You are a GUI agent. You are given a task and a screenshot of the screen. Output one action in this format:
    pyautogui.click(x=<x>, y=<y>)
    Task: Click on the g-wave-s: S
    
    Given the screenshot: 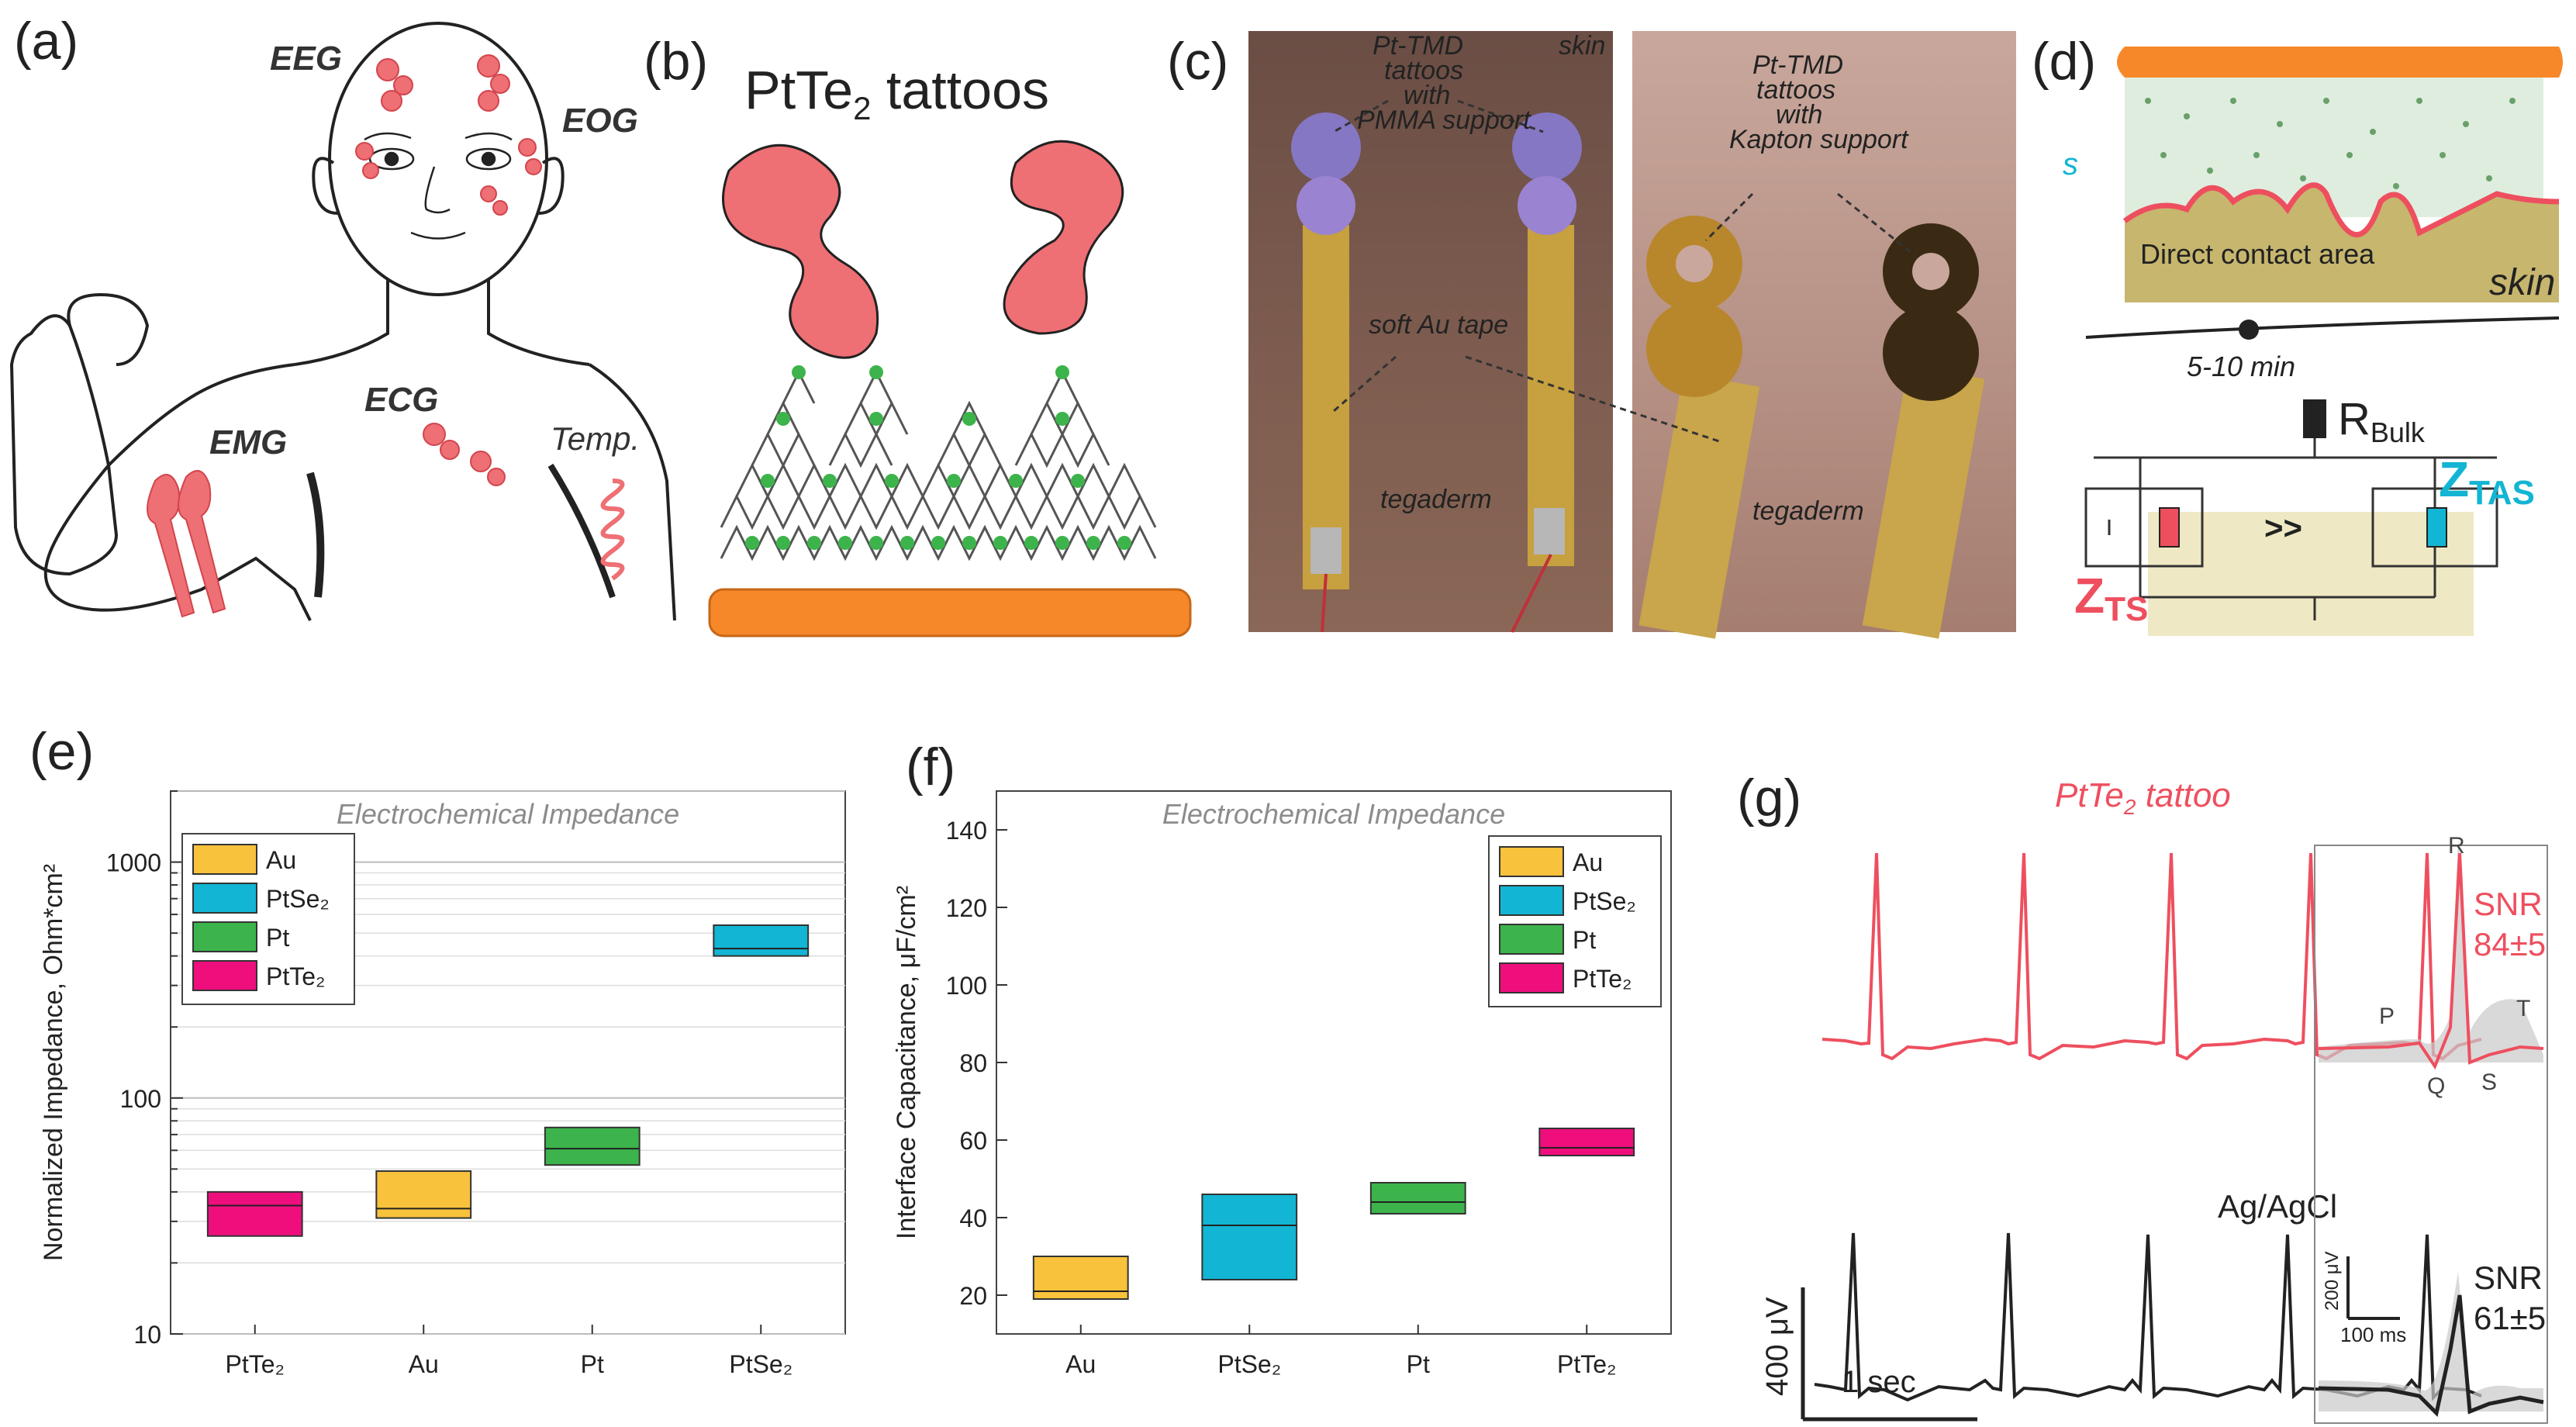 What is the action you would take?
    pyautogui.click(x=2489, y=1082)
    